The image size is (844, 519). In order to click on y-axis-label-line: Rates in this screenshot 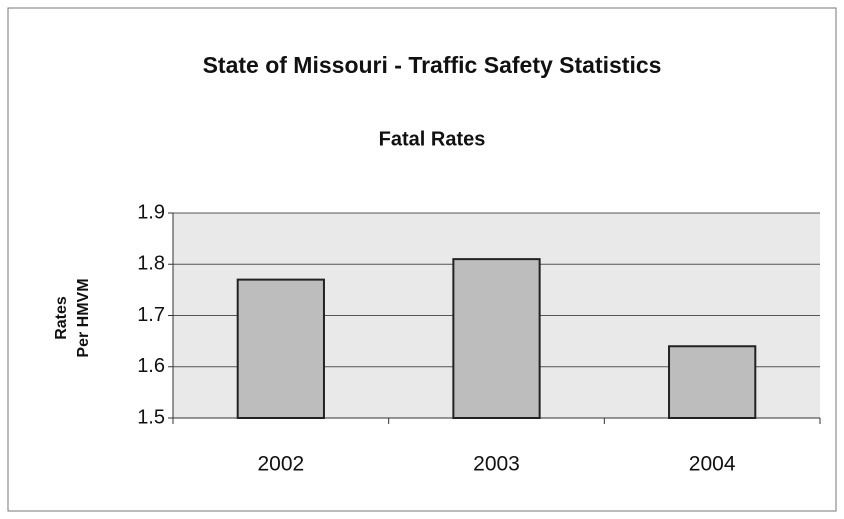, I will do `click(61, 318)`.